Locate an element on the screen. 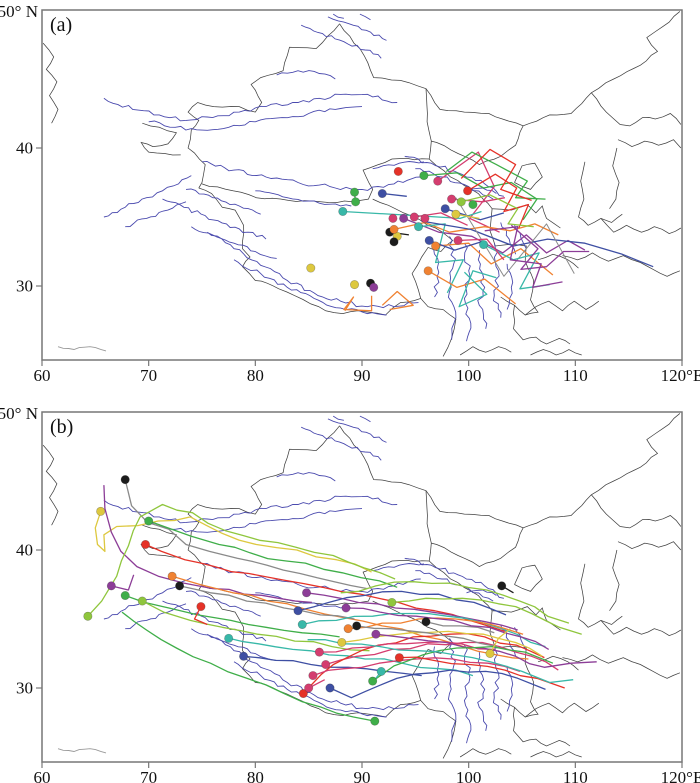  x-tick-label: 100 is located at coordinates (469, 375).